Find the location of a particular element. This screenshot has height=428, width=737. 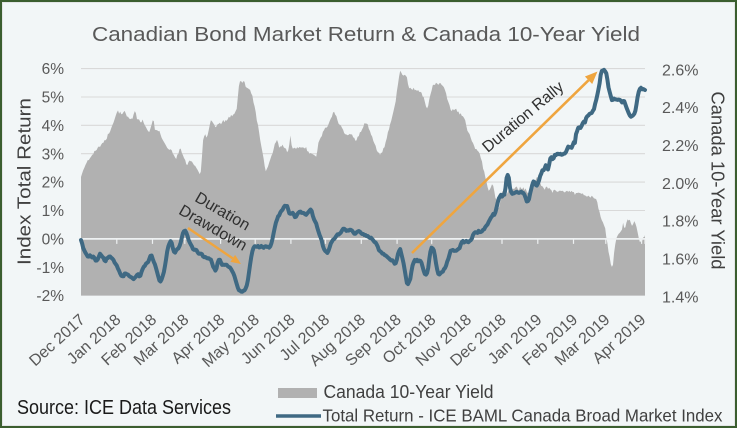

svg-text: 1.8% is located at coordinates (680, 222).